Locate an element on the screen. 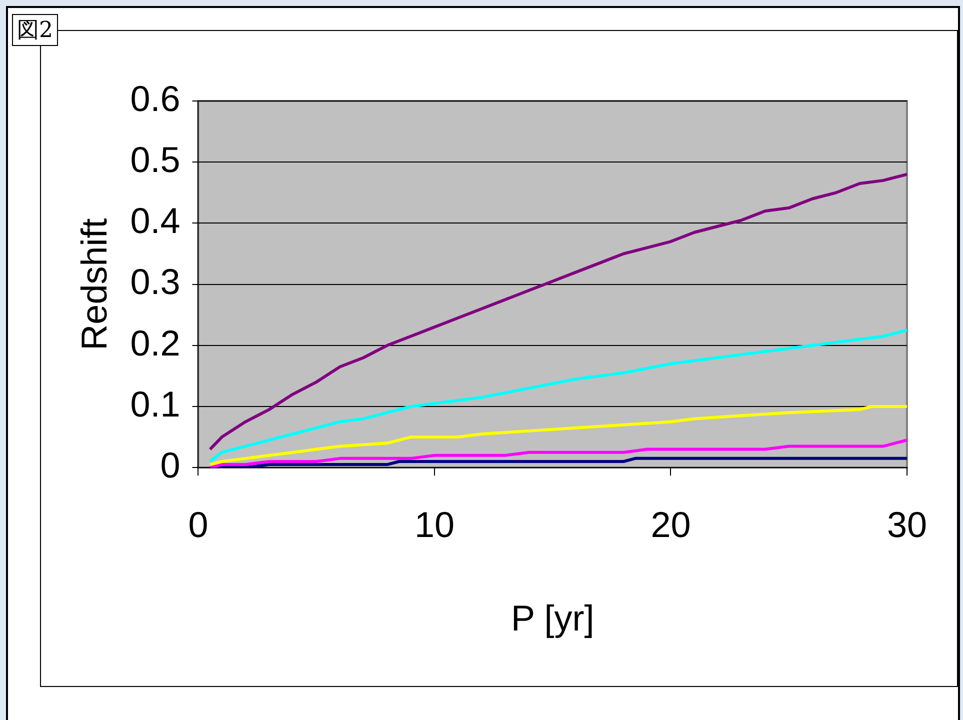  x-tick-label: 10 is located at coordinates (434, 525).